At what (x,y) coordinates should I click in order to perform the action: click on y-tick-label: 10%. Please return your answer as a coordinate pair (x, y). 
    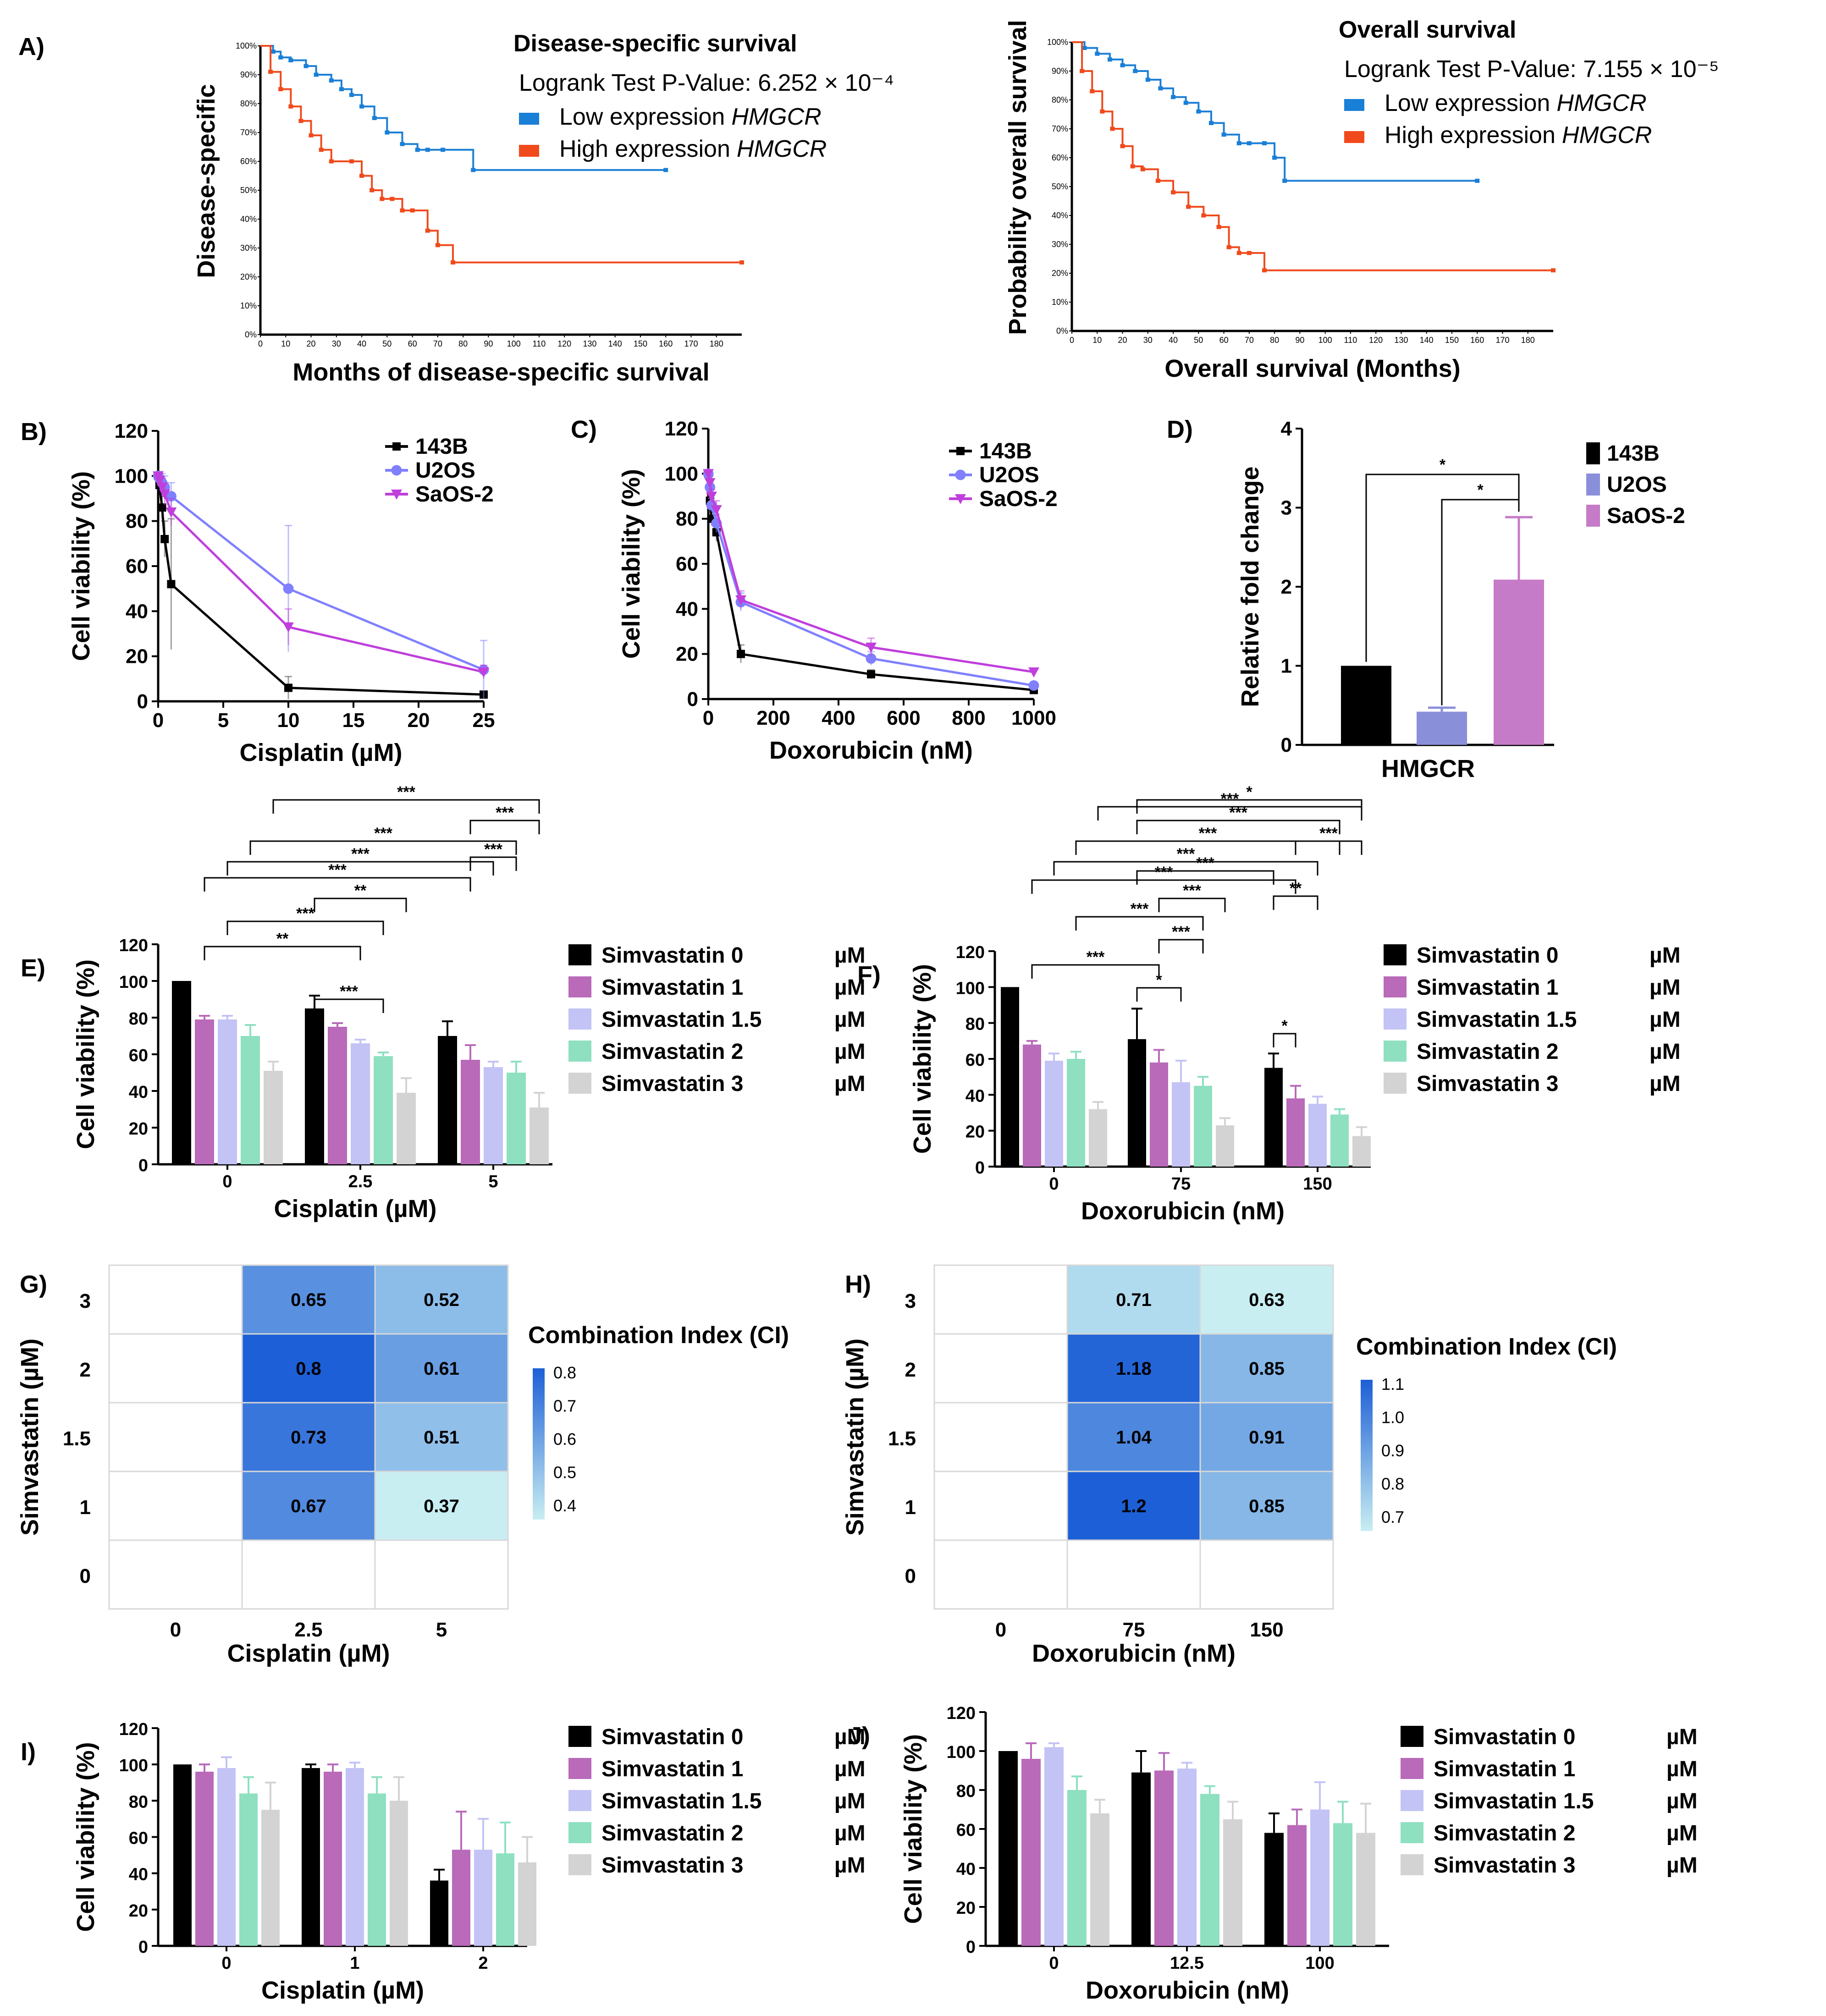
    Looking at the image, I should click on (1060, 302).